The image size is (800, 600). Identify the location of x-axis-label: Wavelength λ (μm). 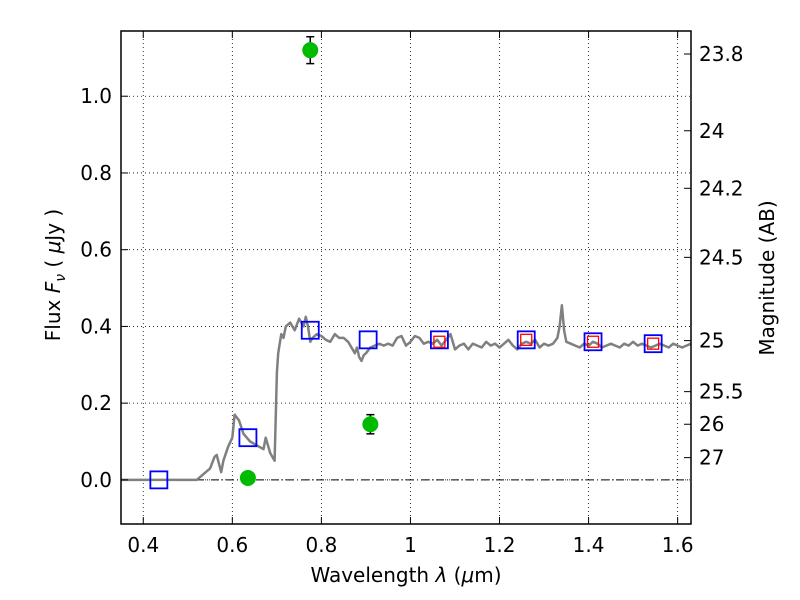
(405, 575).